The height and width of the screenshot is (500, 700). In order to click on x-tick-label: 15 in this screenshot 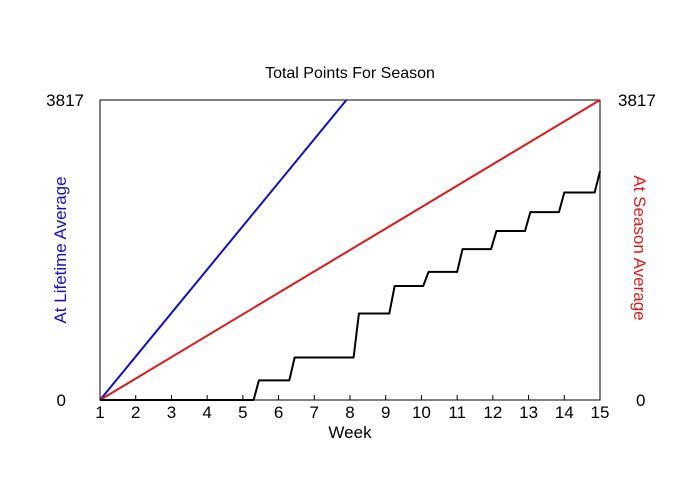, I will do `click(600, 412)`.